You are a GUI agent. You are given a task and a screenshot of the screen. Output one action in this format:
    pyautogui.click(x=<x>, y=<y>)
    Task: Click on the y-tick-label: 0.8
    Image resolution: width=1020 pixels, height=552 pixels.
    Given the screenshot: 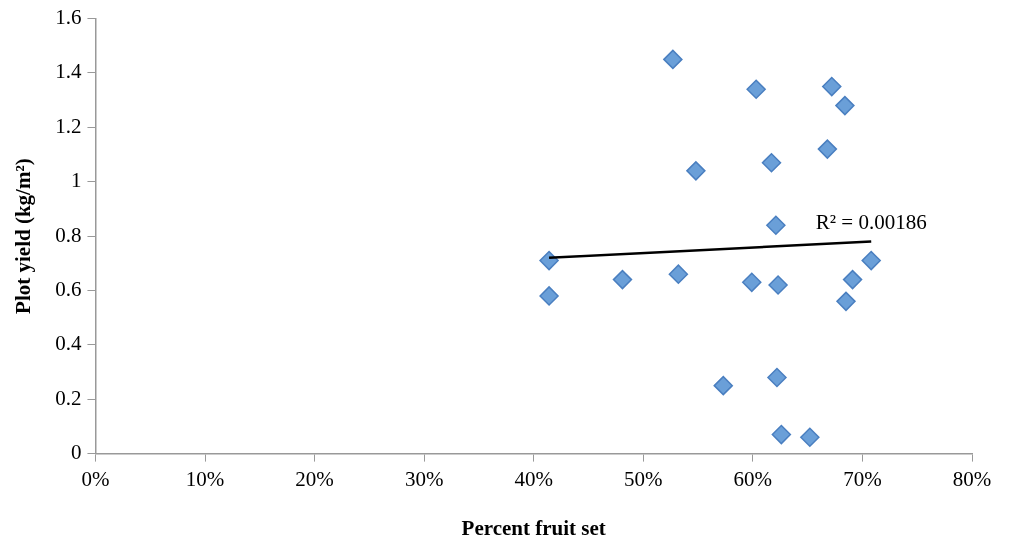 What is the action you would take?
    pyautogui.click(x=68, y=234)
    